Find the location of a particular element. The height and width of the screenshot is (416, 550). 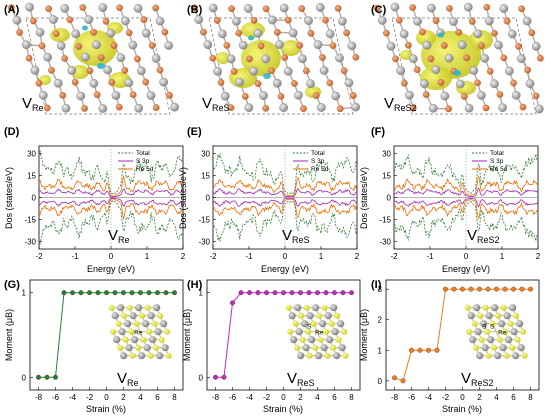

vacancy-site-label: Re is located at coordinates (138, 333).